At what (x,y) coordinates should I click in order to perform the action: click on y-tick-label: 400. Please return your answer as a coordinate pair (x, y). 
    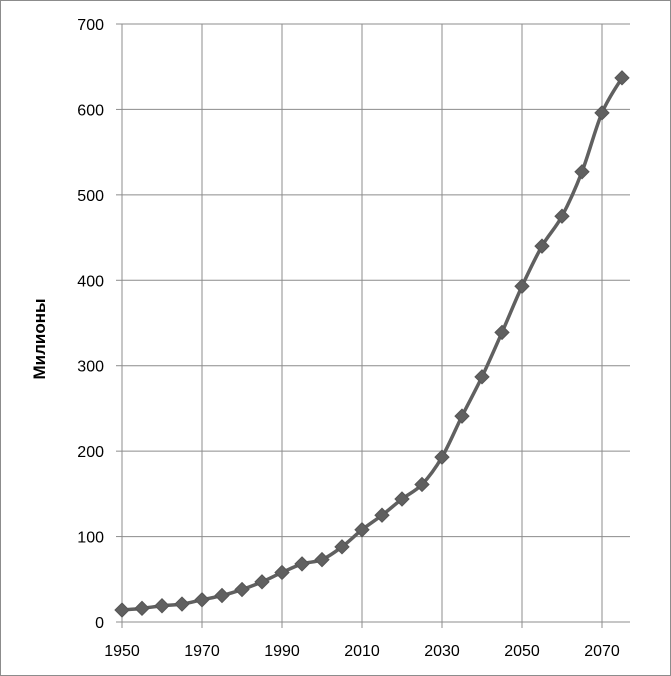
    Looking at the image, I should click on (90, 281).